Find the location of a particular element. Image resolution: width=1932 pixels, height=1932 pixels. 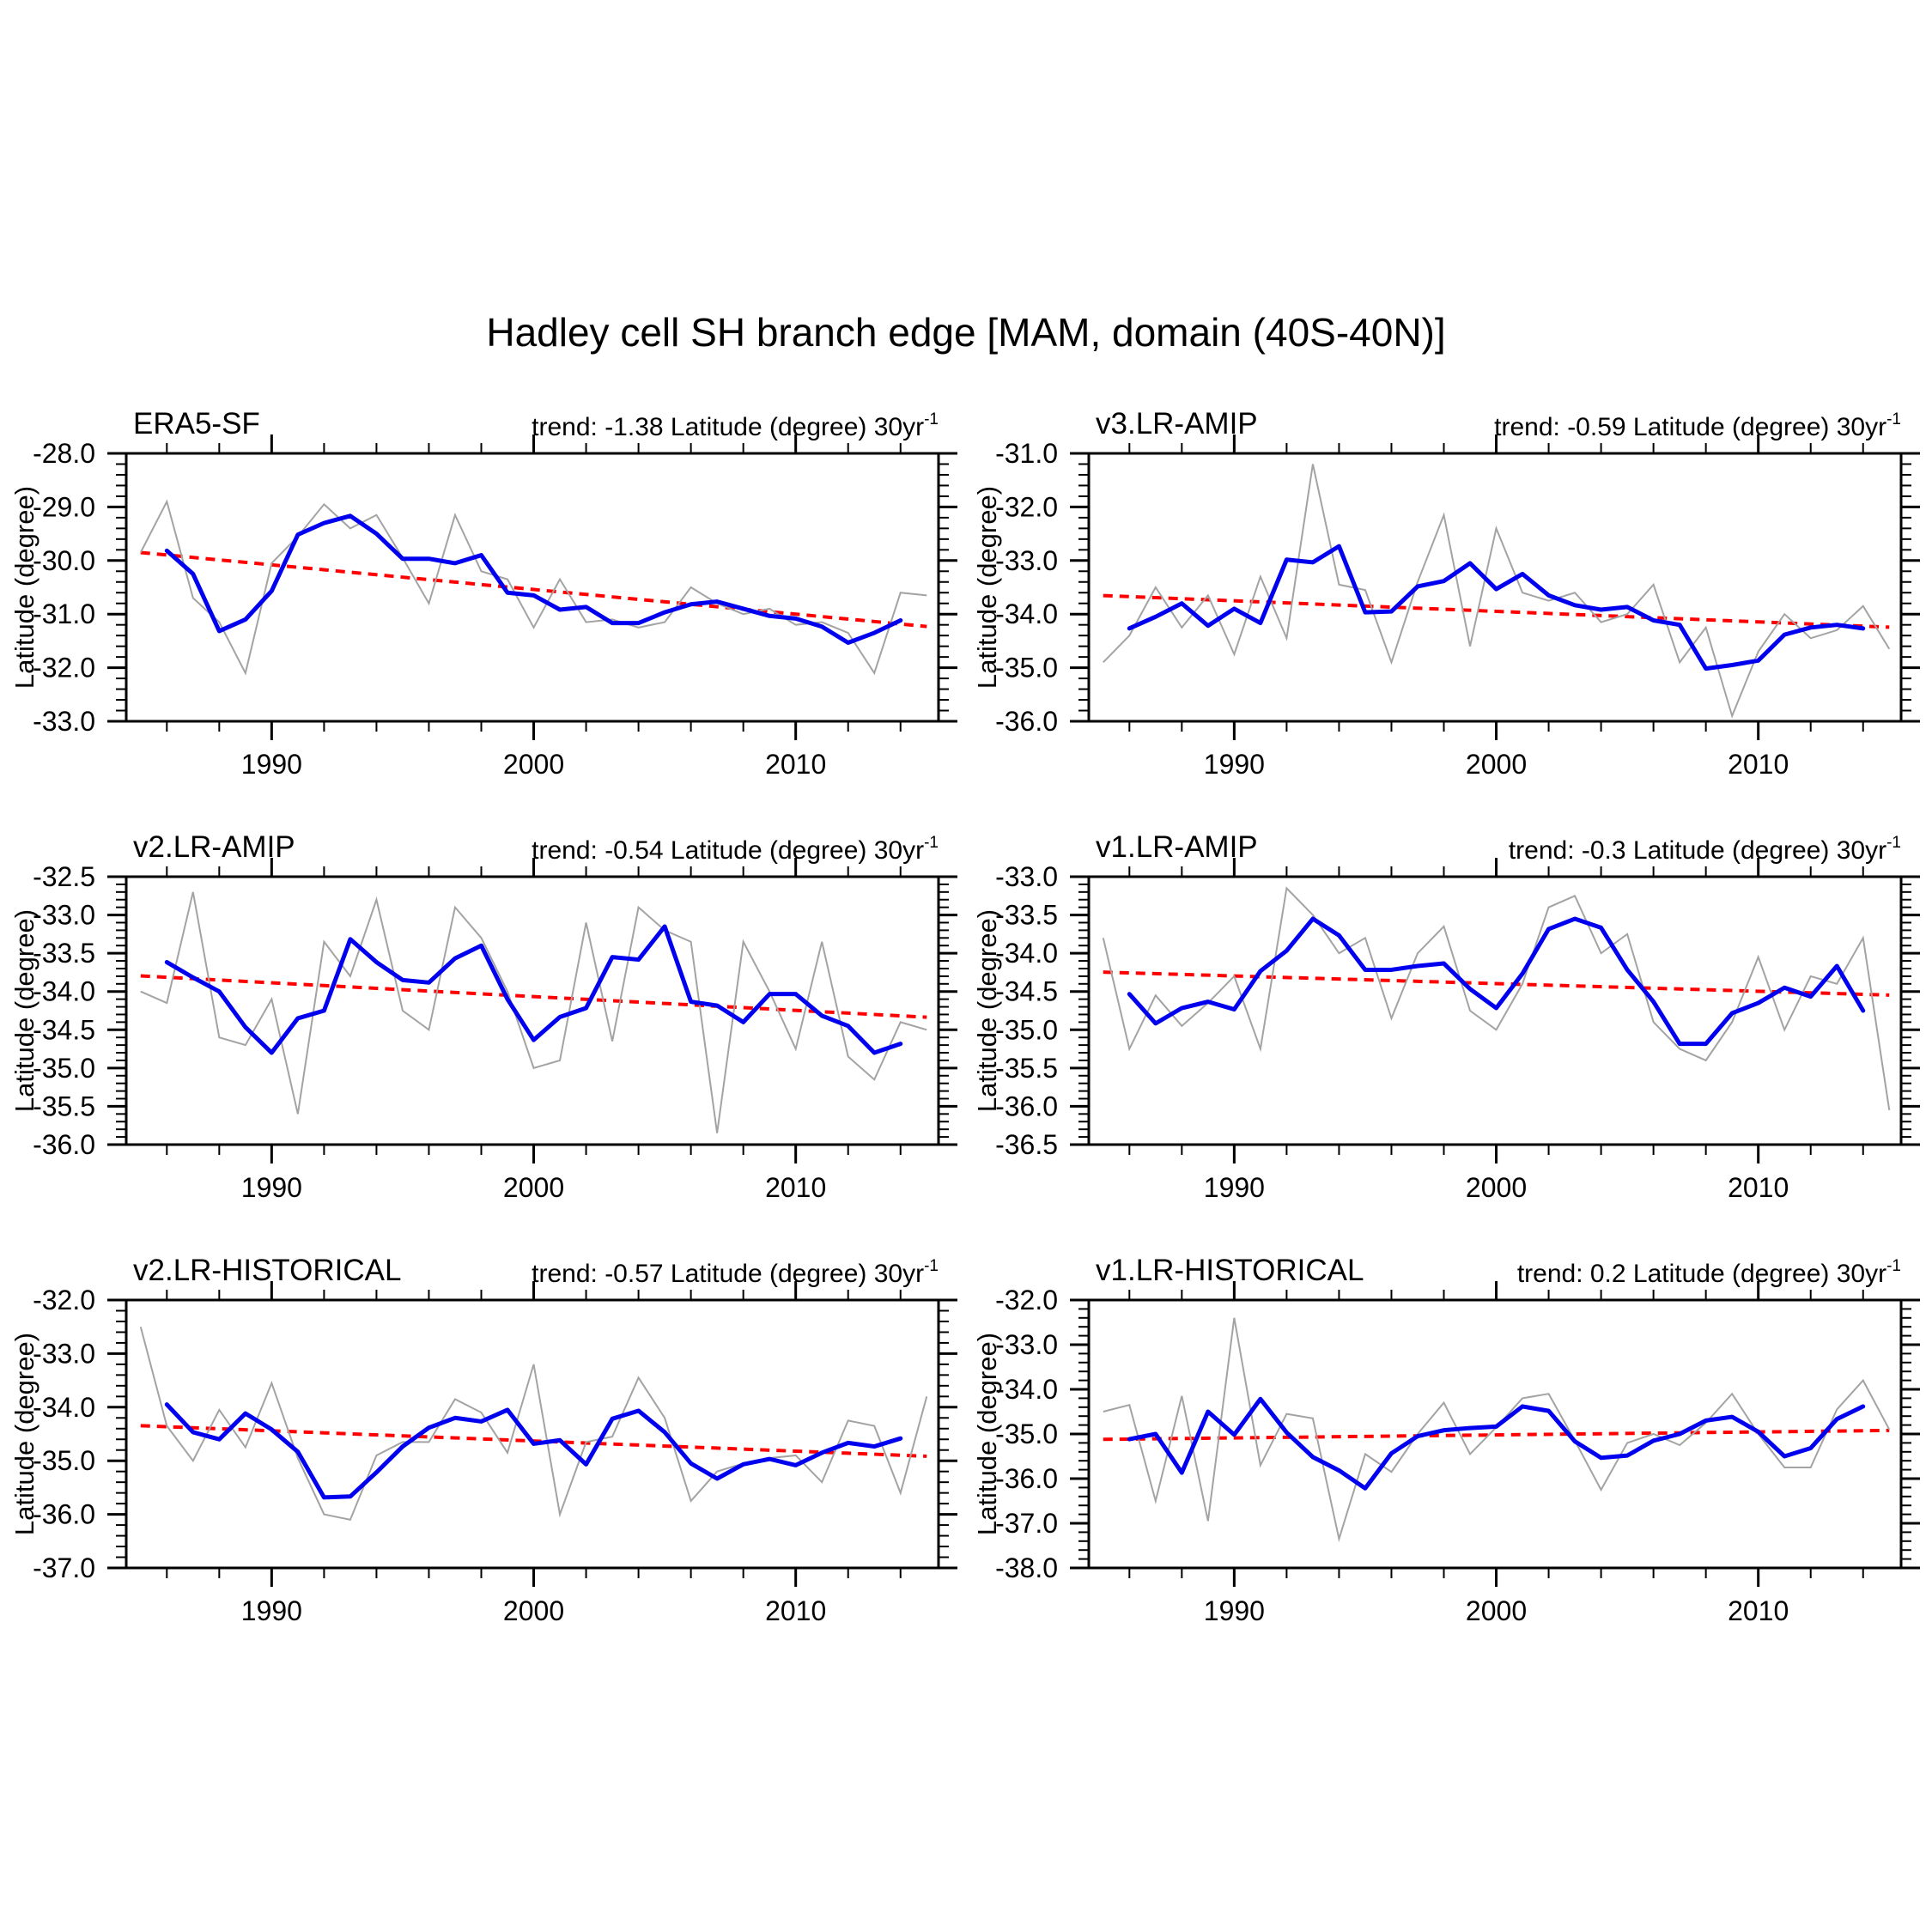

y-tick-label: -28.0 is located at coordinates (64, 453).